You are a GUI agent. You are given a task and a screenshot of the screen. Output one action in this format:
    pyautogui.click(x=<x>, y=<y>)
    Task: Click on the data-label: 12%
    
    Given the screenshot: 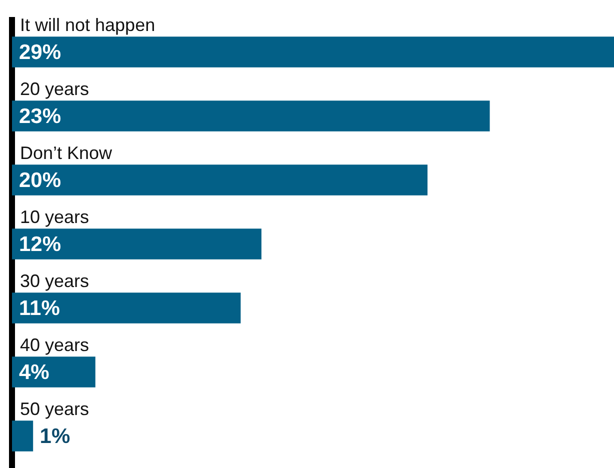 What is the action you would take?
    pyautogui.click(x=40, y=244)
    